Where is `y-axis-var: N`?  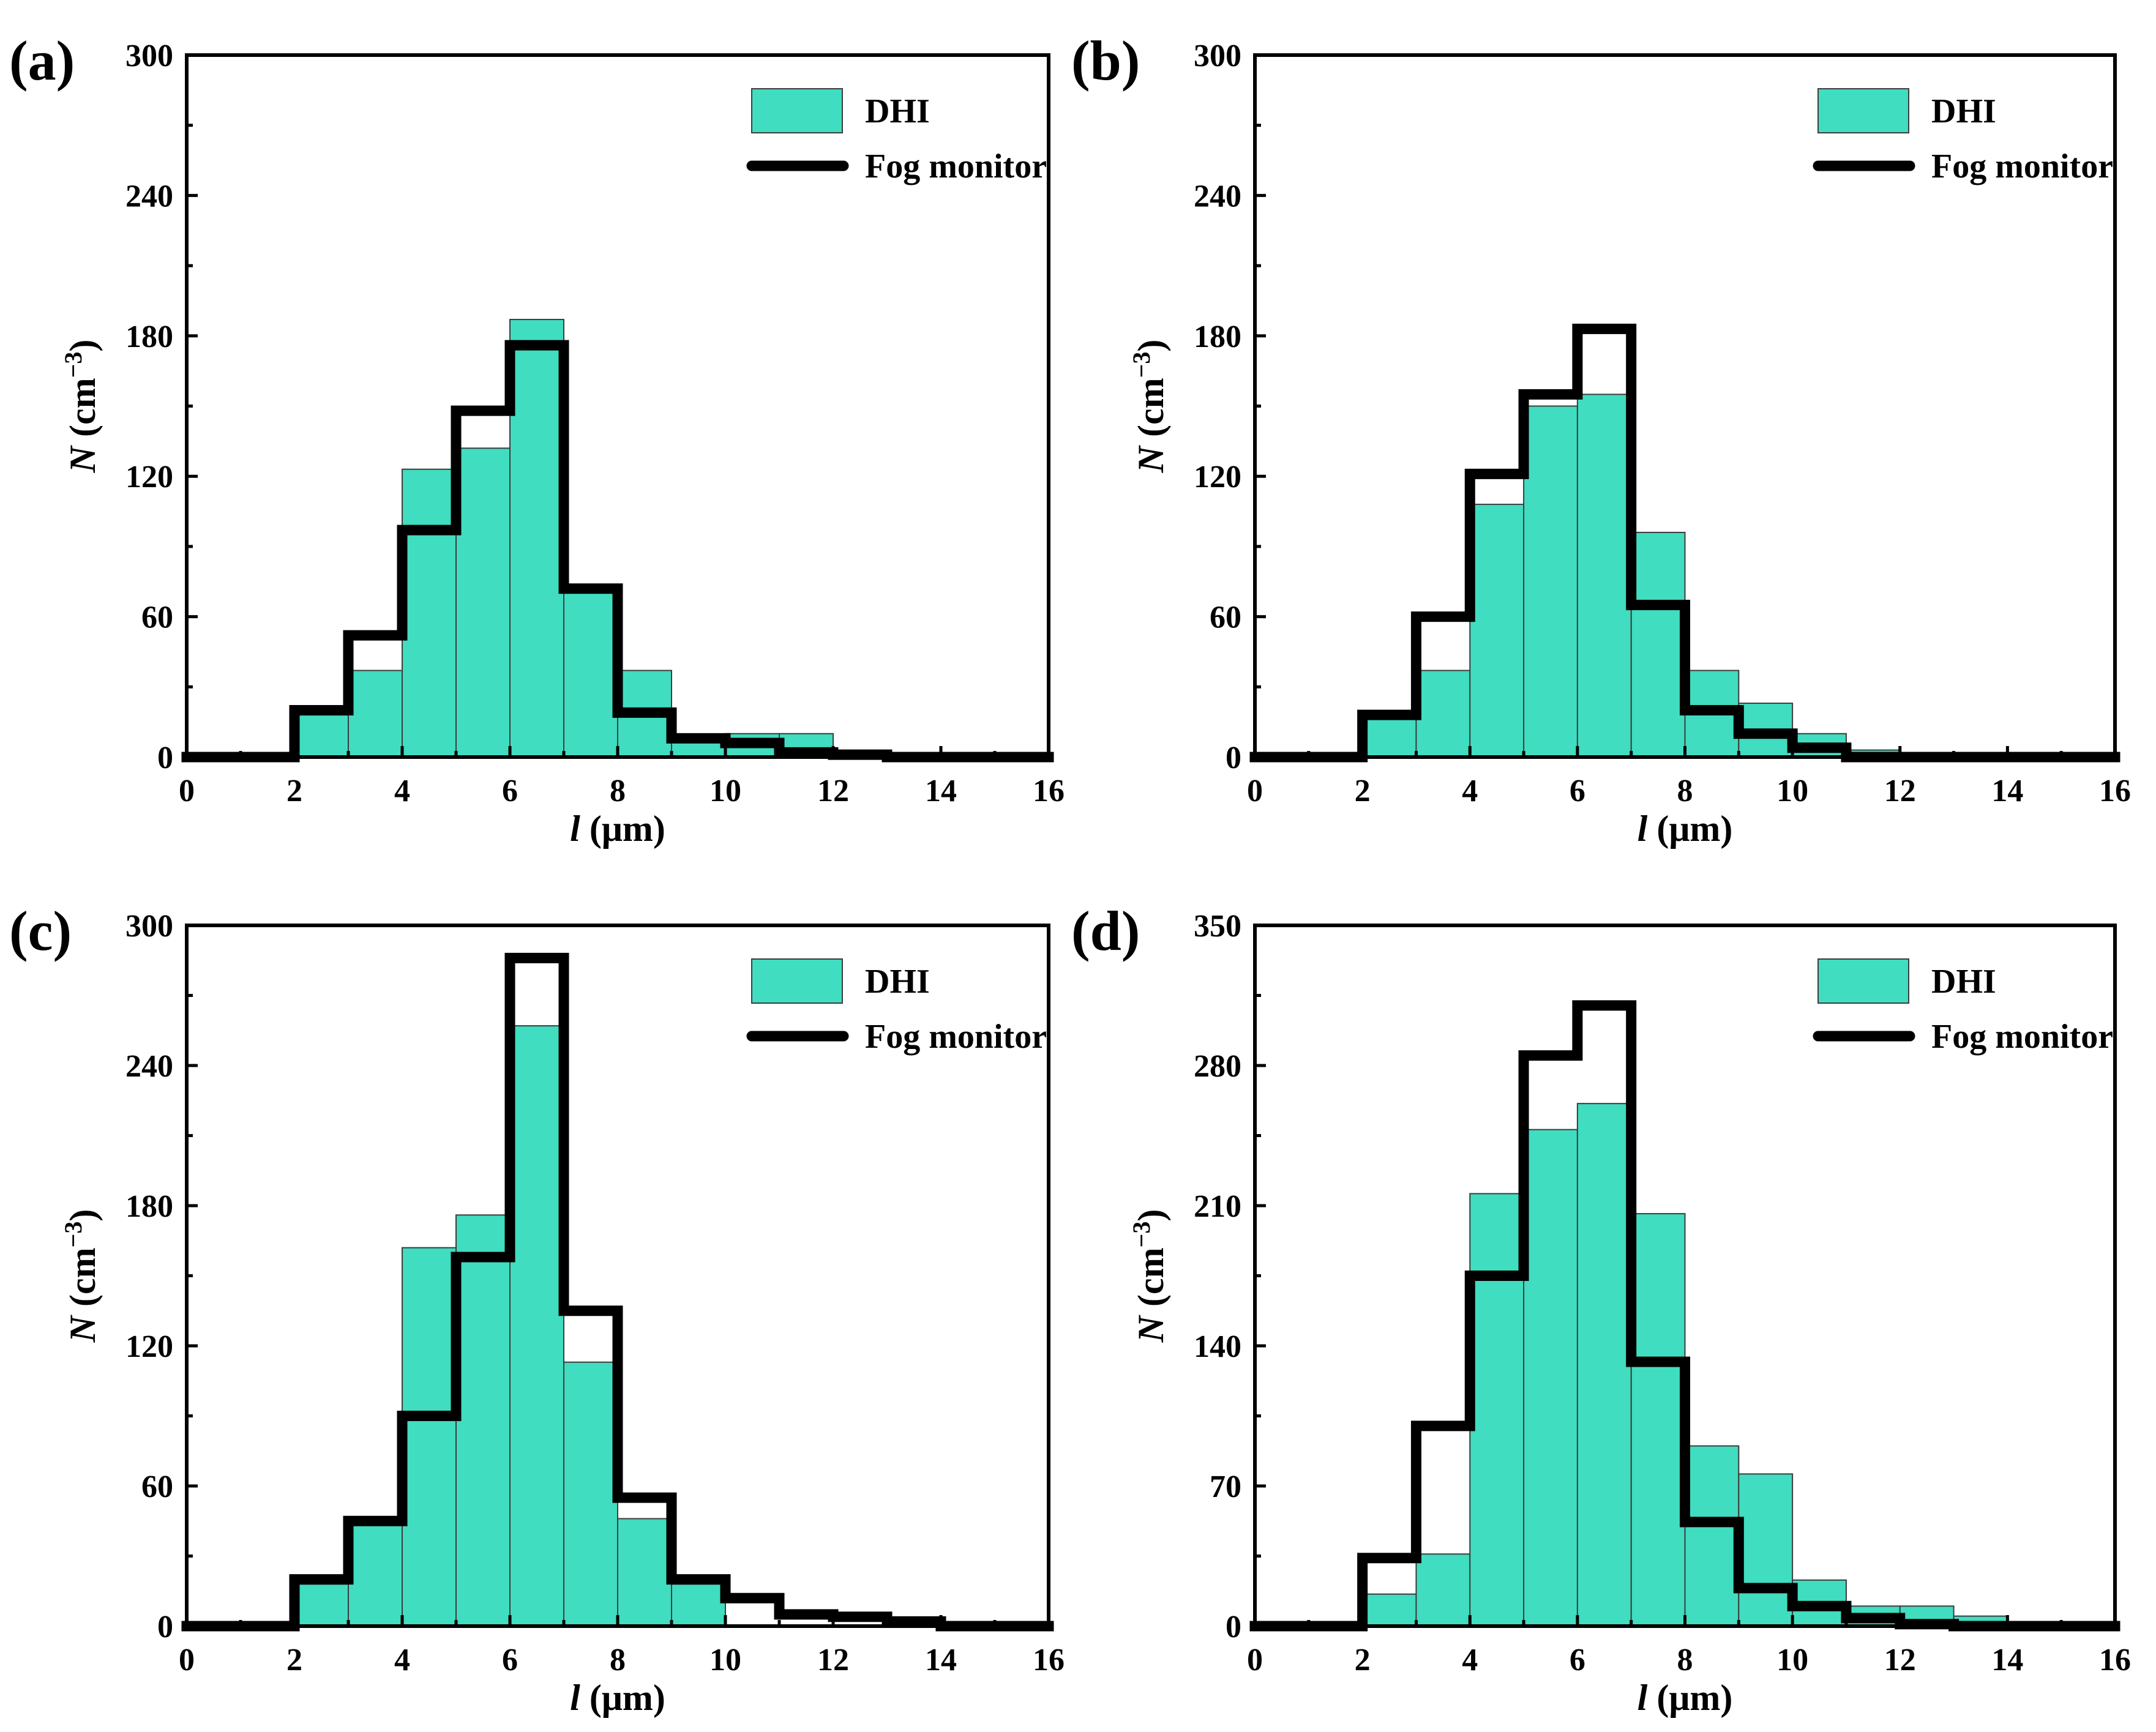 y-axis-var: N is located at coordinates (82, 1328).